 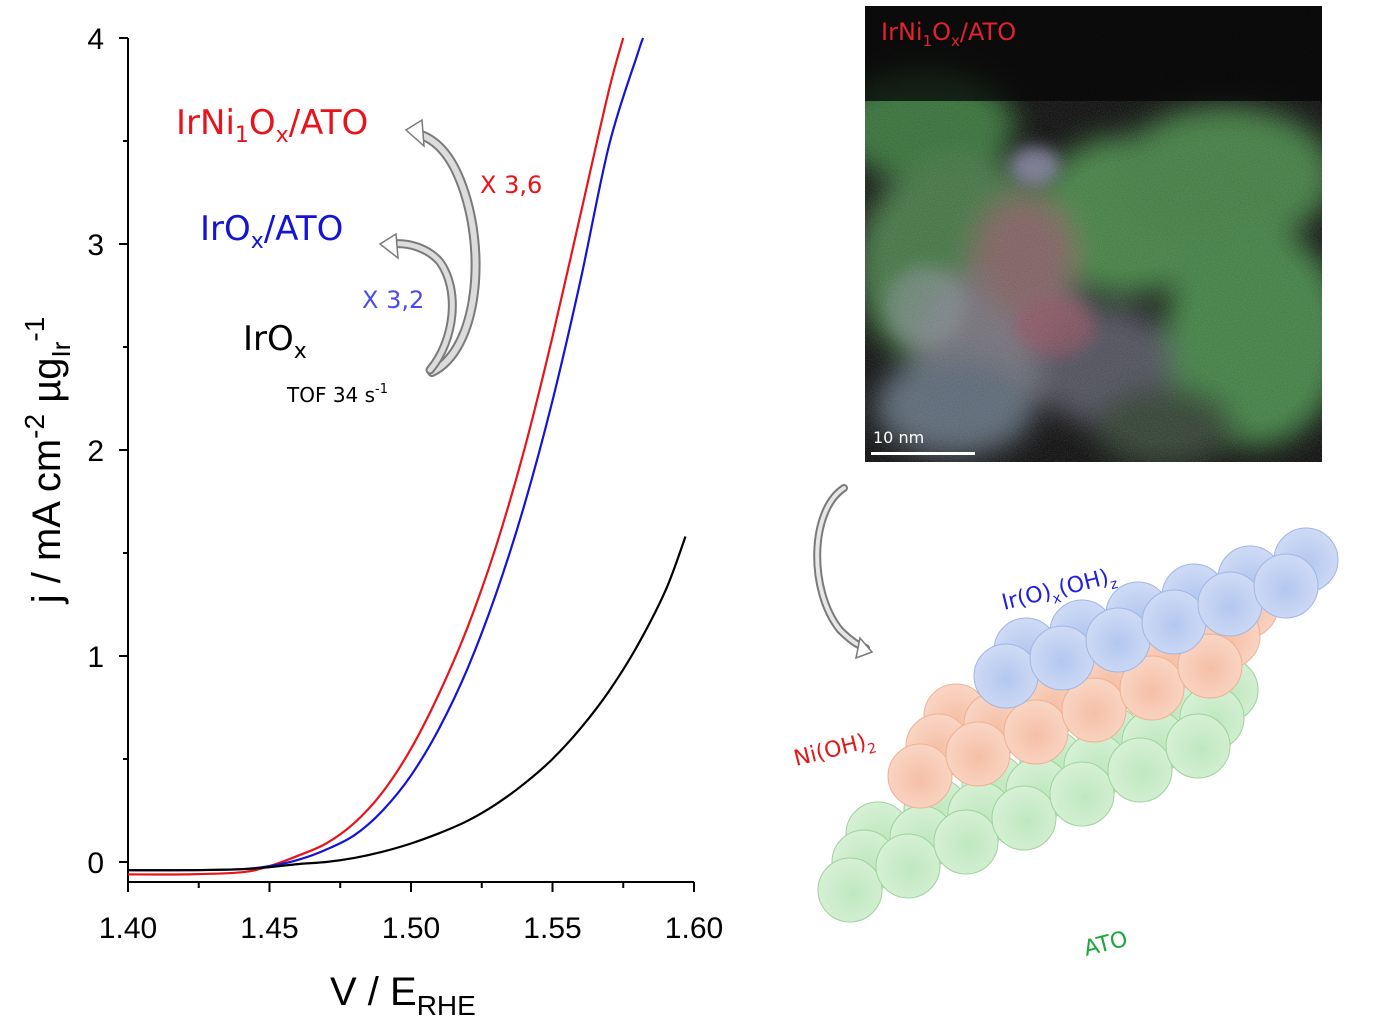 I want to click on label-tof: TOF 34 s-1, so click(x=337, y=394).